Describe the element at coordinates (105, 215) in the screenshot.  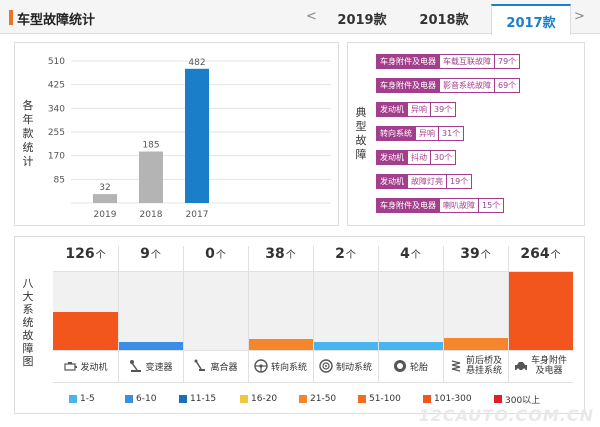
I see `x-tick-label: 2019` at that location.